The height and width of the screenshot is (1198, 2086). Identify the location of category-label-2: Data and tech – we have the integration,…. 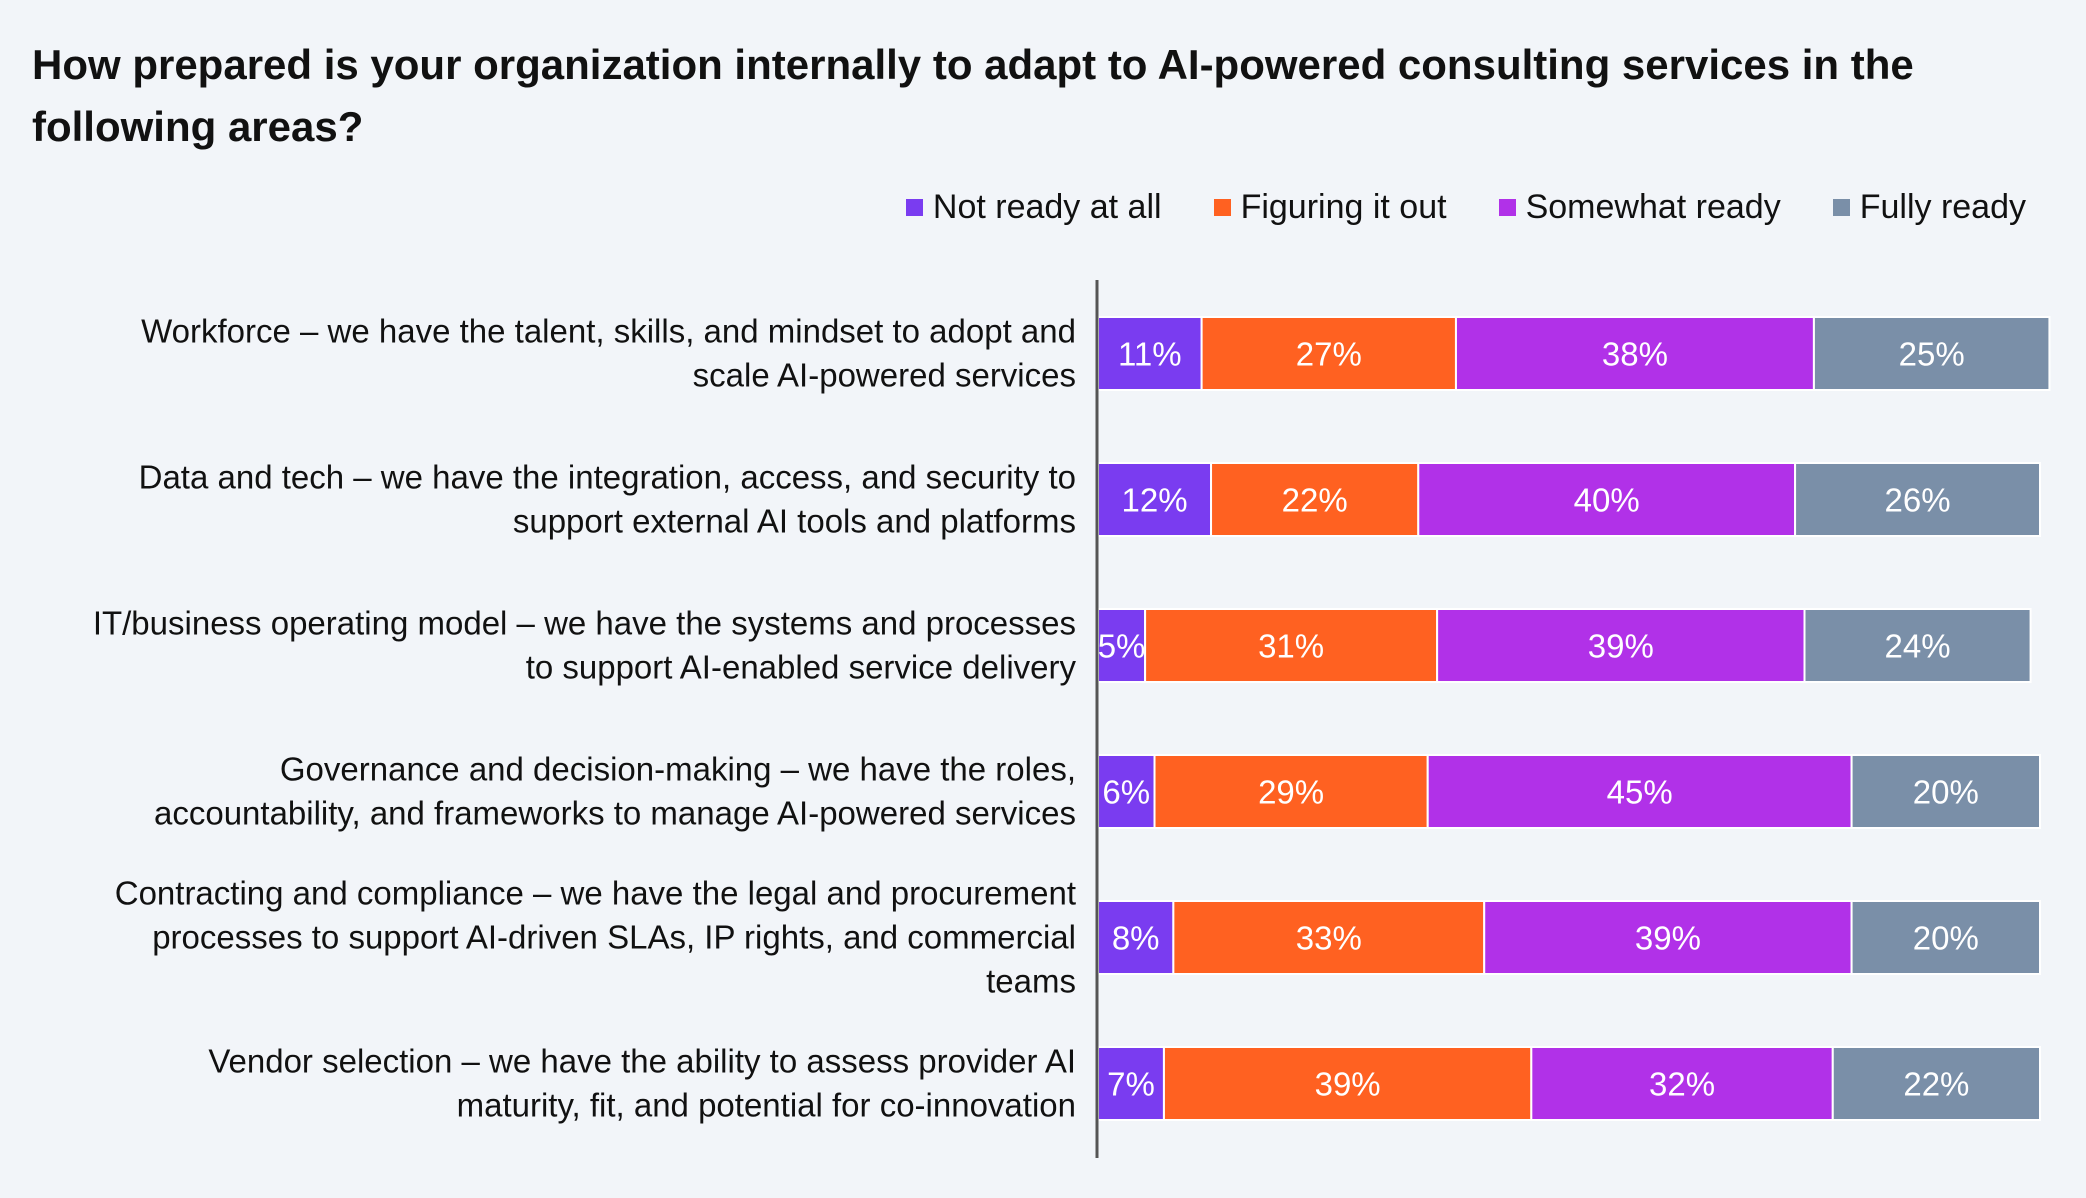
(607, 499).